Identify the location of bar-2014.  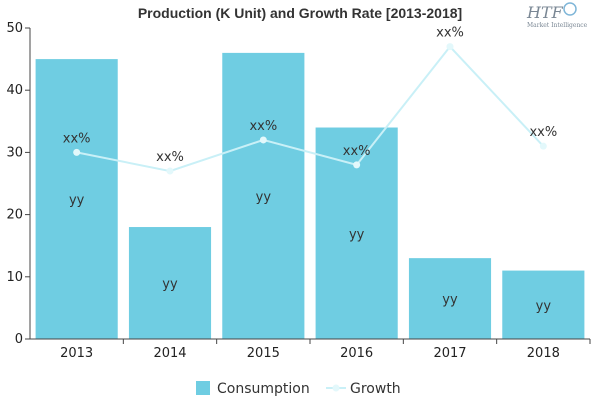
(170, 283).